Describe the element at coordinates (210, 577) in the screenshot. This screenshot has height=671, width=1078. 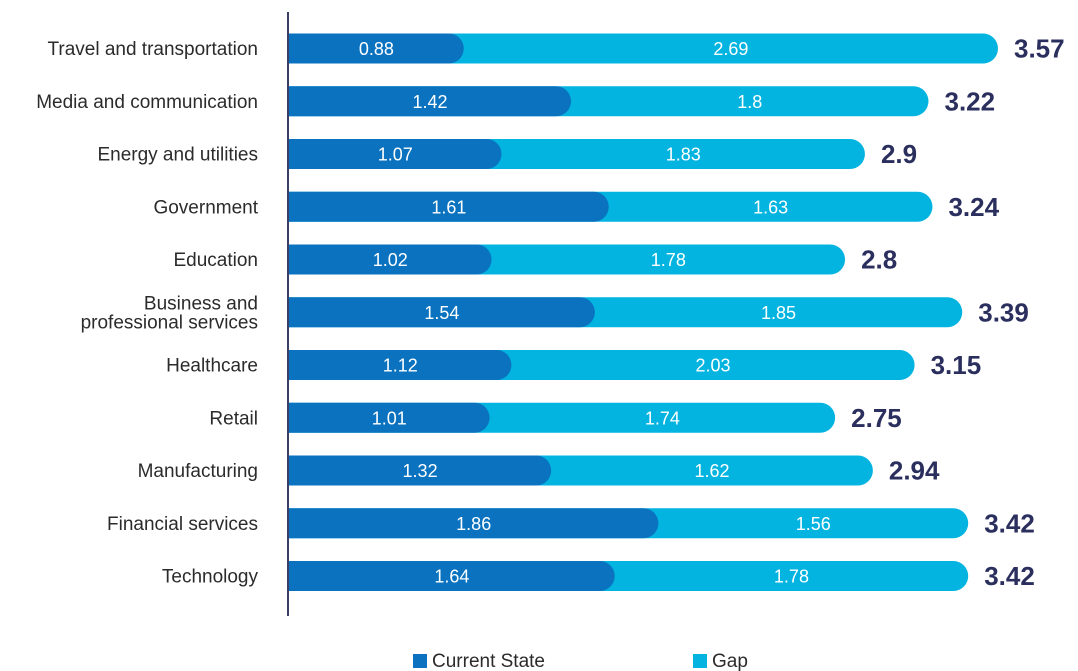
I see `category-label: Technology` at that location.